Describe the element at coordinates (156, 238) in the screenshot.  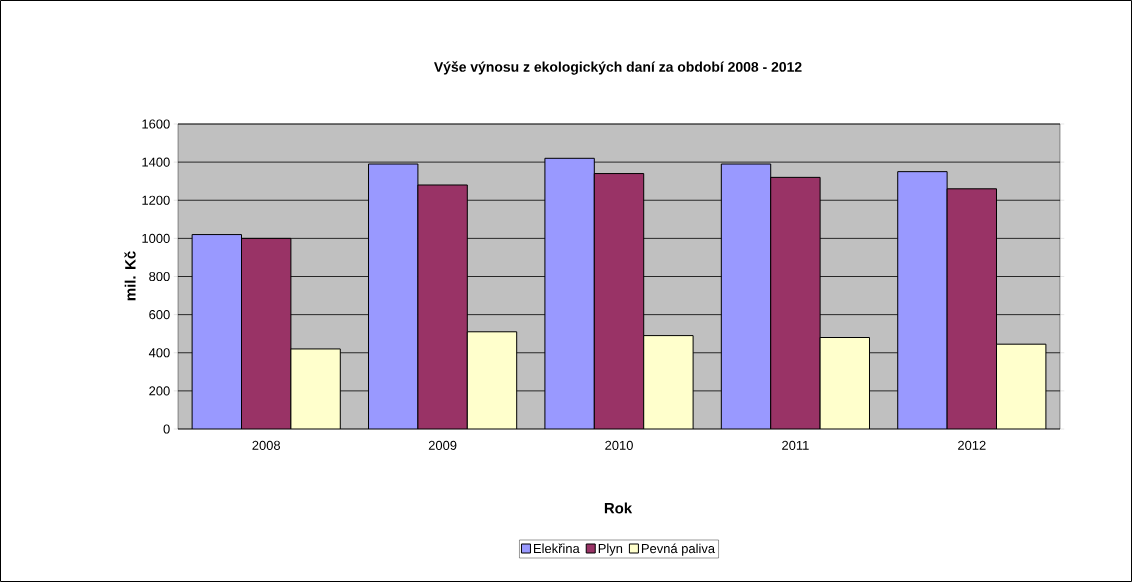
I see `y-tick-label: 1000` at that location.